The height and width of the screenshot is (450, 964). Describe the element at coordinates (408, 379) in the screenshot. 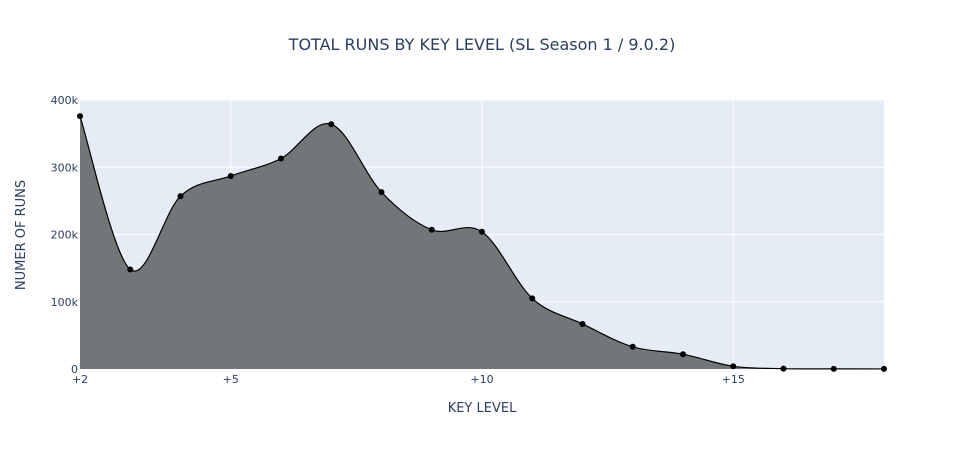

I see `x-axis-ticks: +2 +5 +10 +15` at that location.